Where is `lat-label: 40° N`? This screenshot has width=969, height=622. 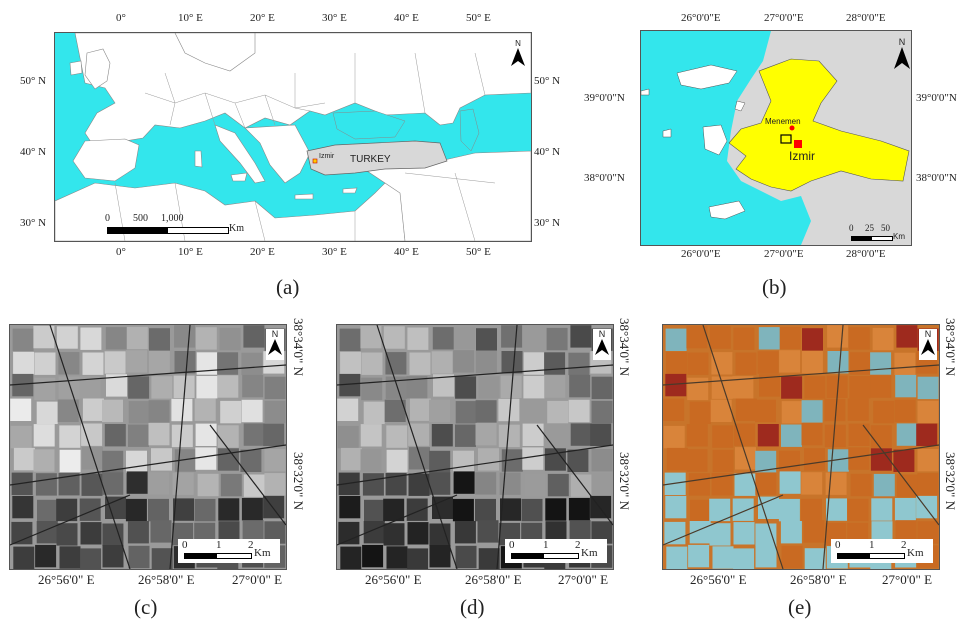 lat-label: 40° N is located at coordinates (33, 152).